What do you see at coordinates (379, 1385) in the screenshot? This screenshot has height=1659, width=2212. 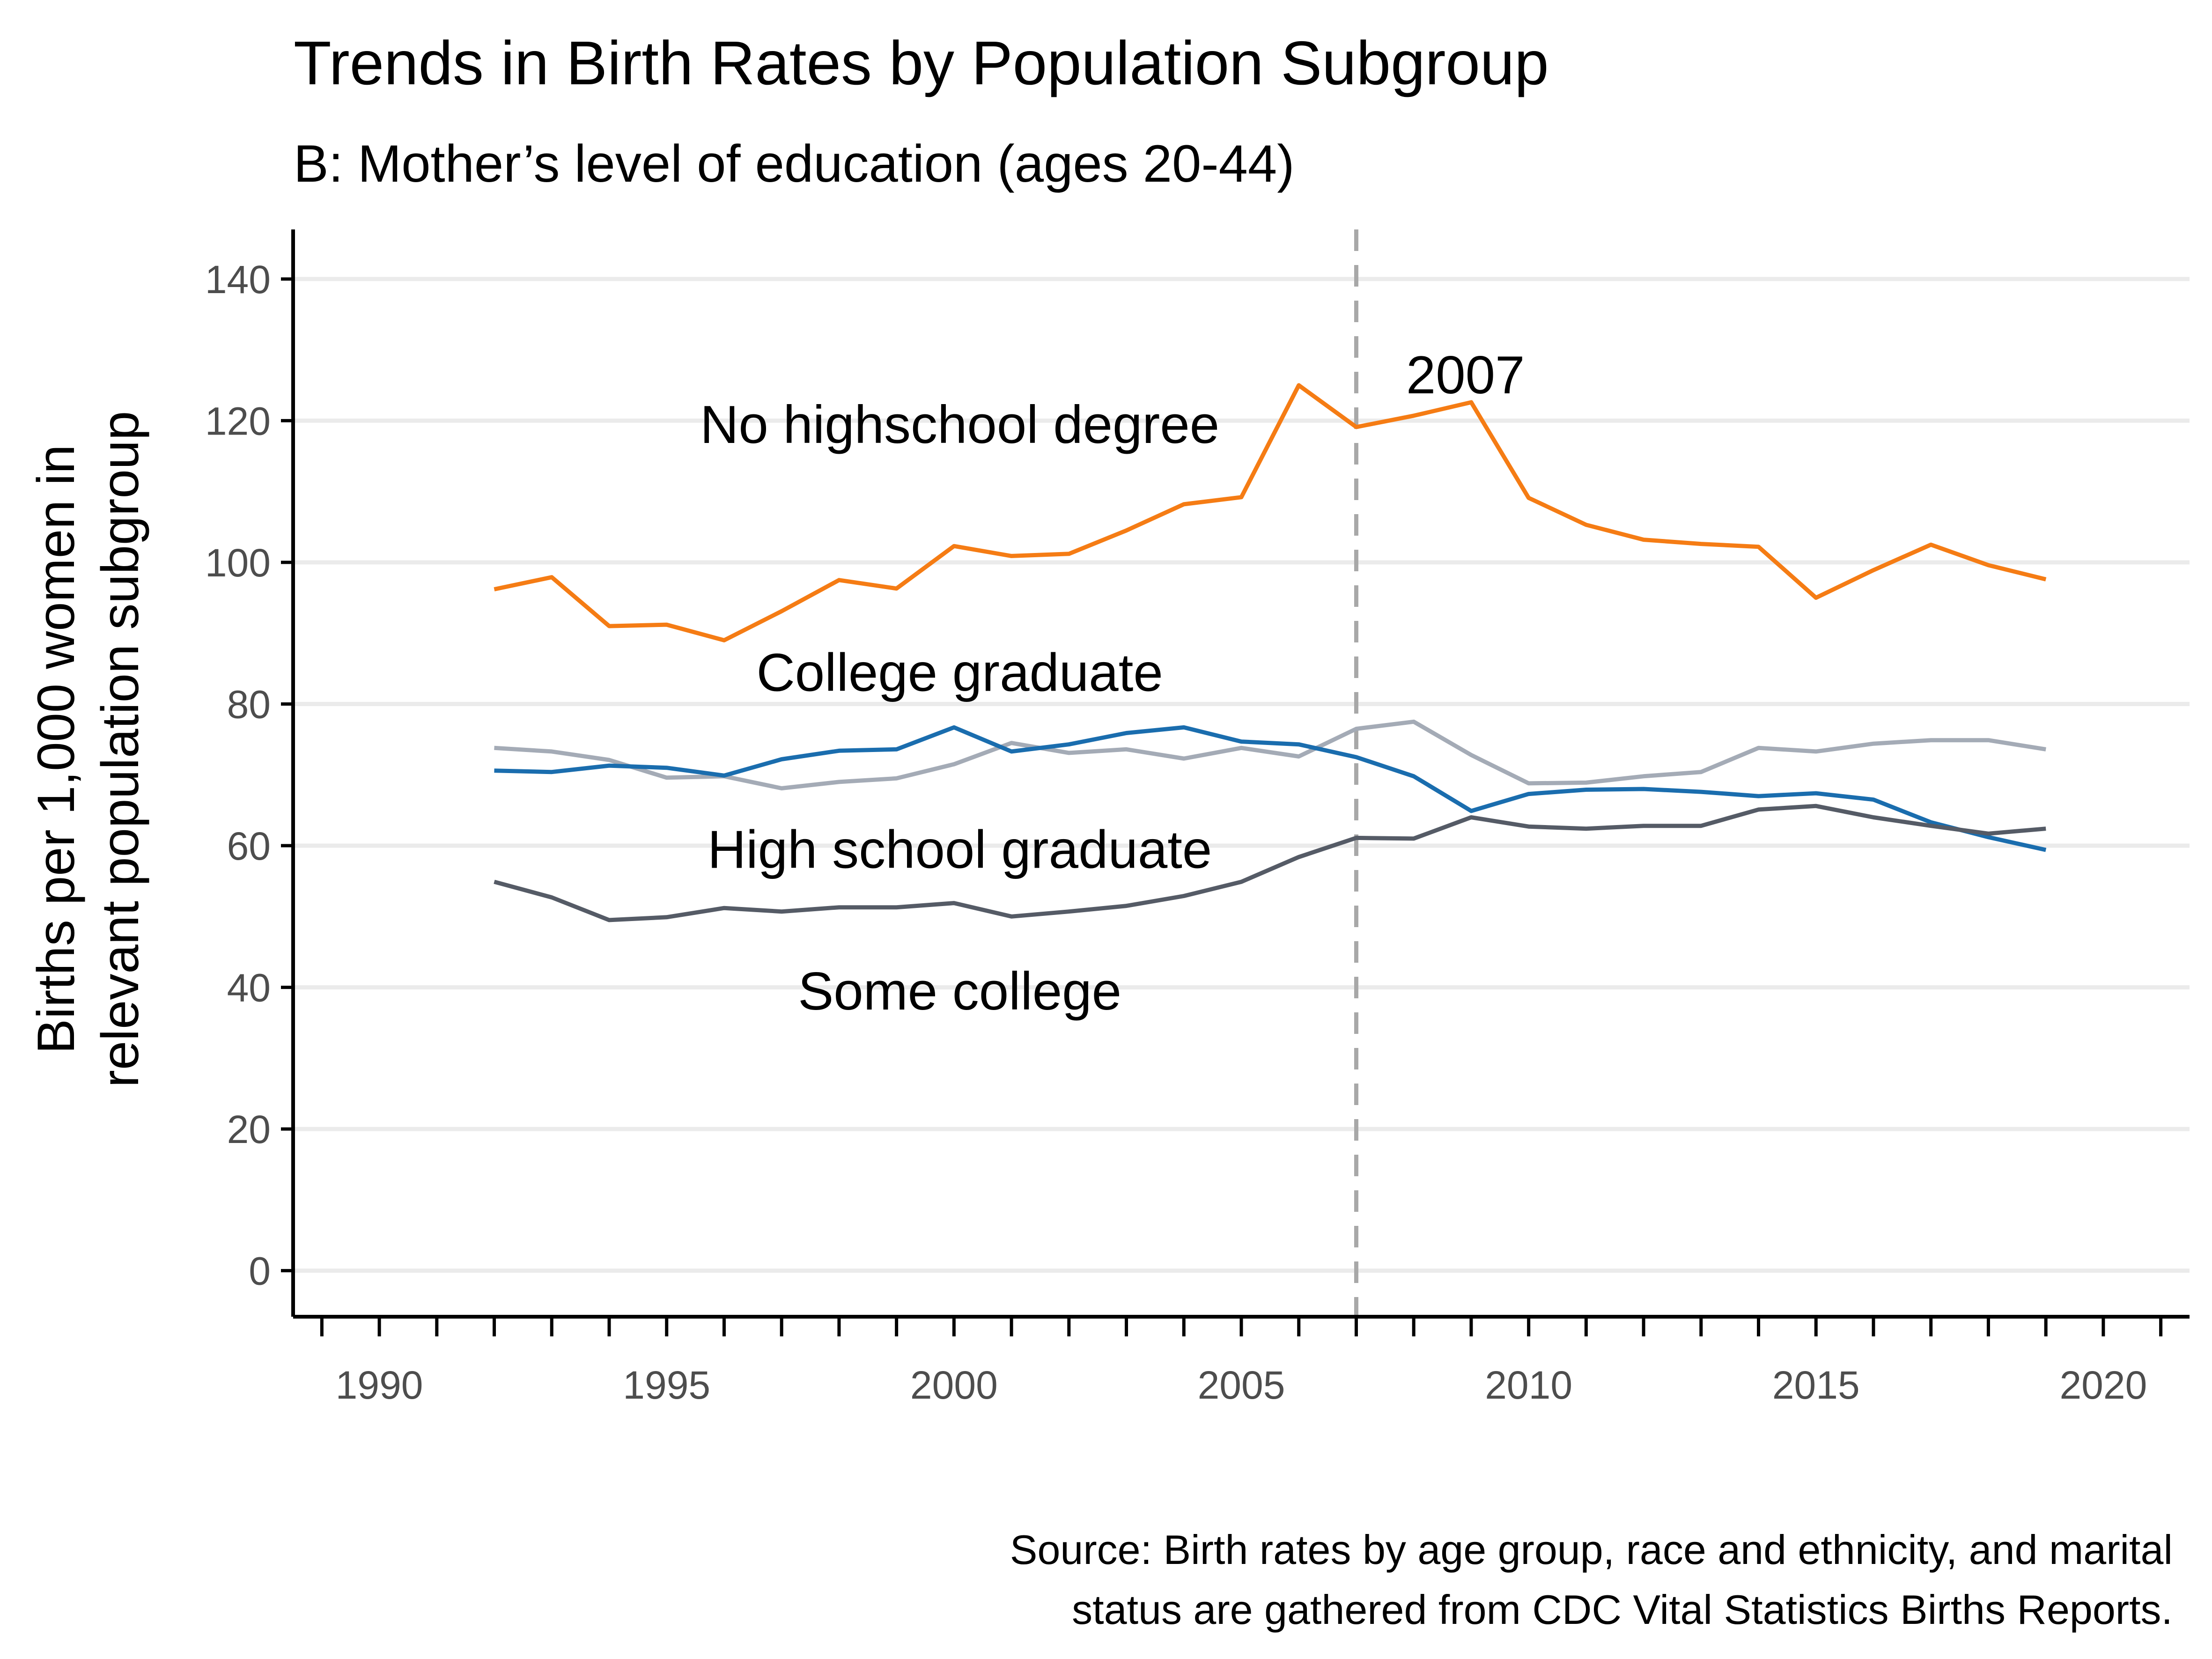 I see `x-tick-label-1990: 1990` at bounding box center [379, 1385].